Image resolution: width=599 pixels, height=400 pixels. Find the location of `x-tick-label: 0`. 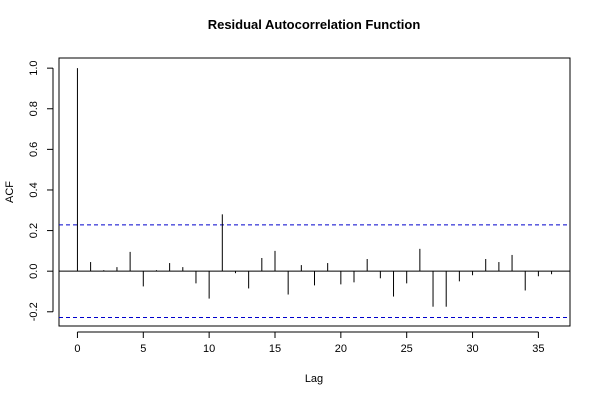

x-tick-label: 0 is located at coordinates (77, 349).